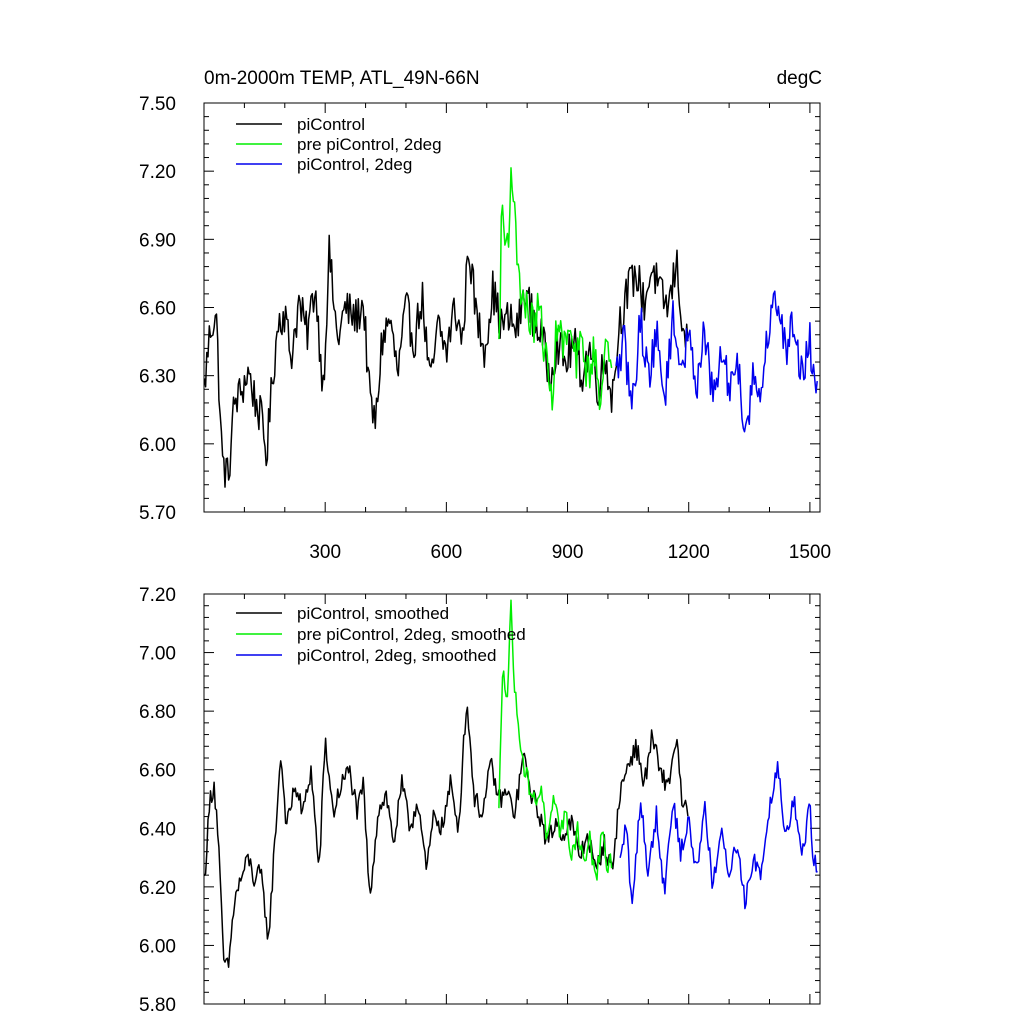 This screenshot has width=1024, height=1024. I want to click on legend-label-picontrol: piControl, so click(331, 124).